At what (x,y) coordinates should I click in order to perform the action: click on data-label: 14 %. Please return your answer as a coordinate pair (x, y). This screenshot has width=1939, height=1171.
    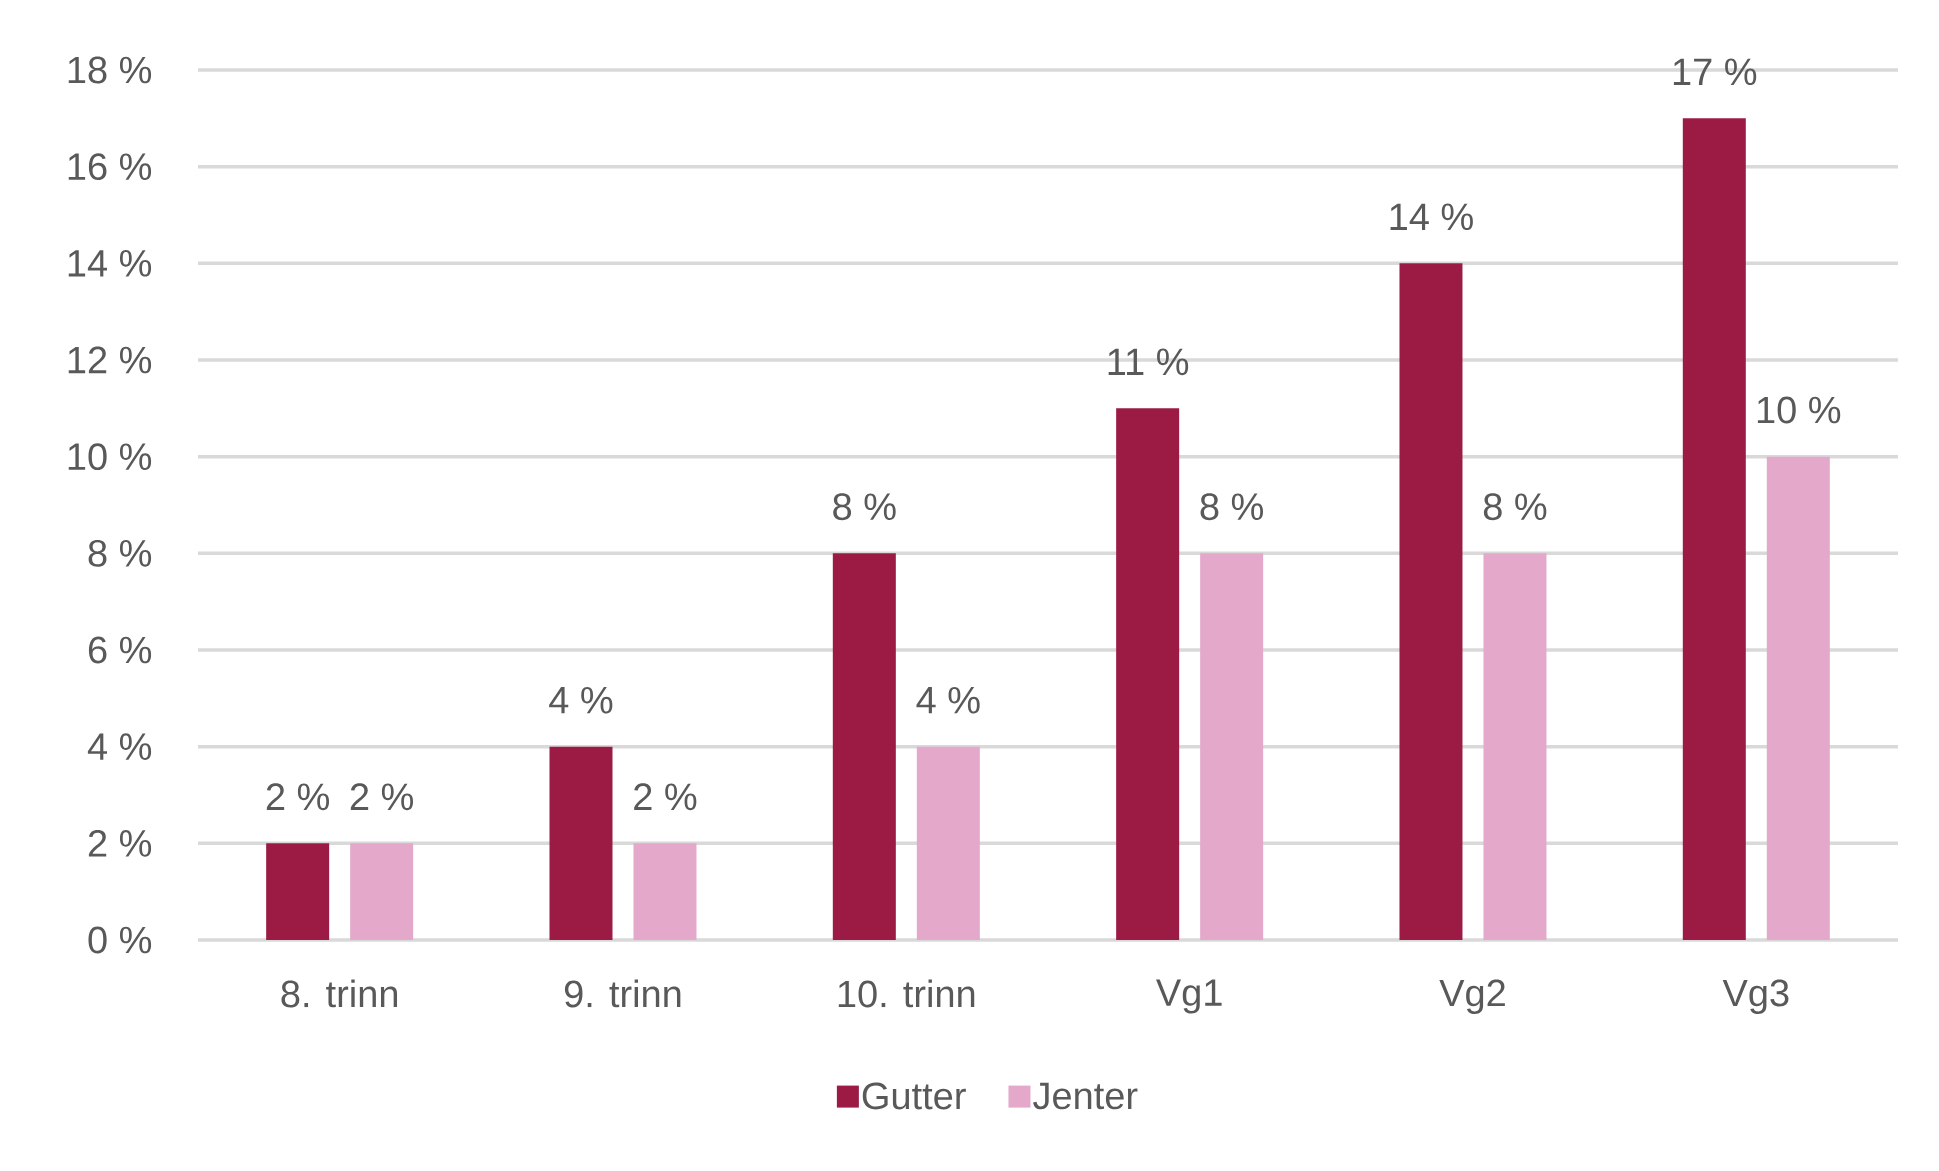
    Looking at the image, I should click on (1431, 217).